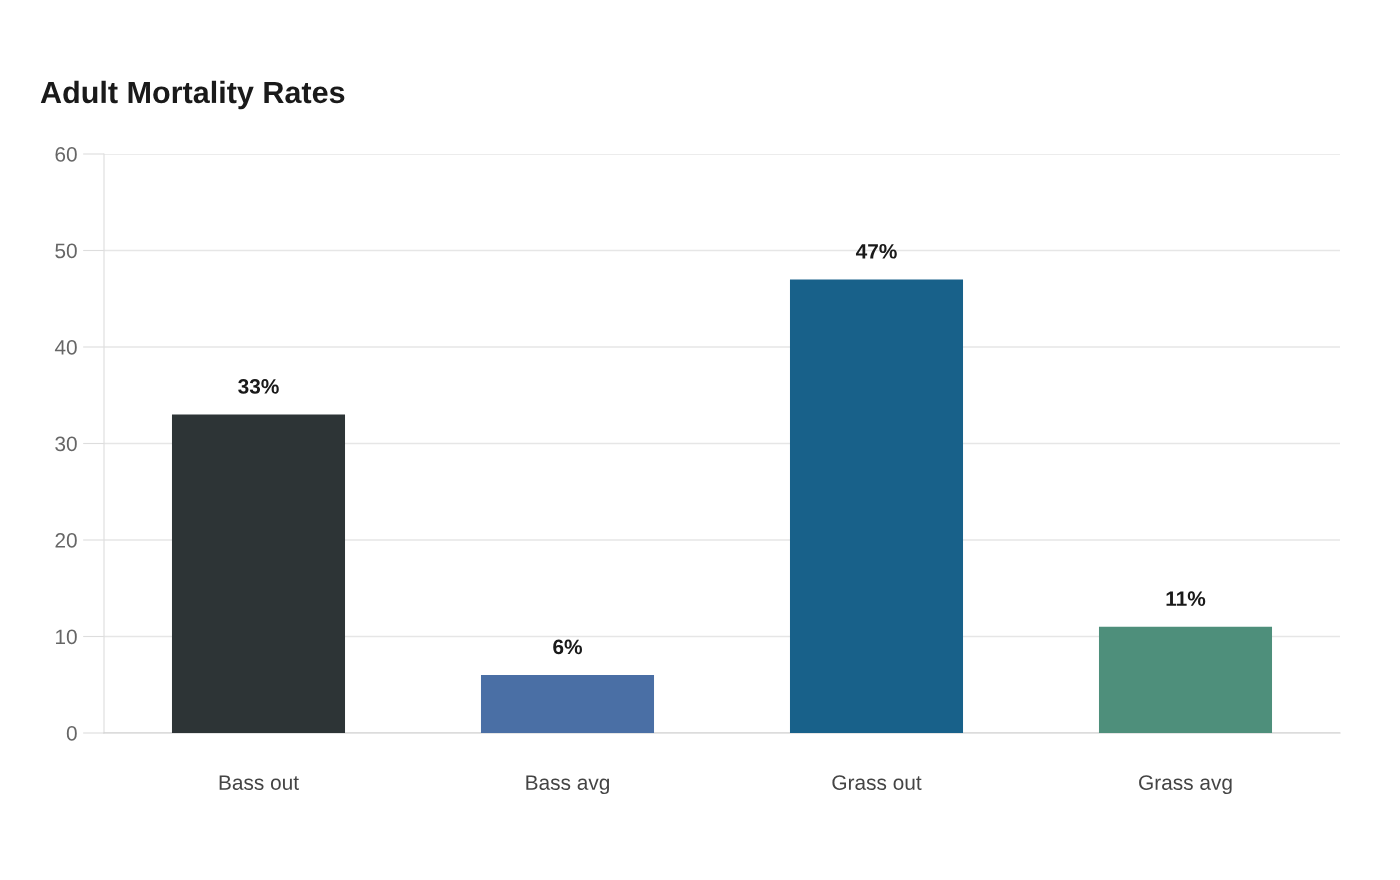  Describe the element at coordinates (65, 347) in the screenshot. I see `y-tick-label: 40` at that location.